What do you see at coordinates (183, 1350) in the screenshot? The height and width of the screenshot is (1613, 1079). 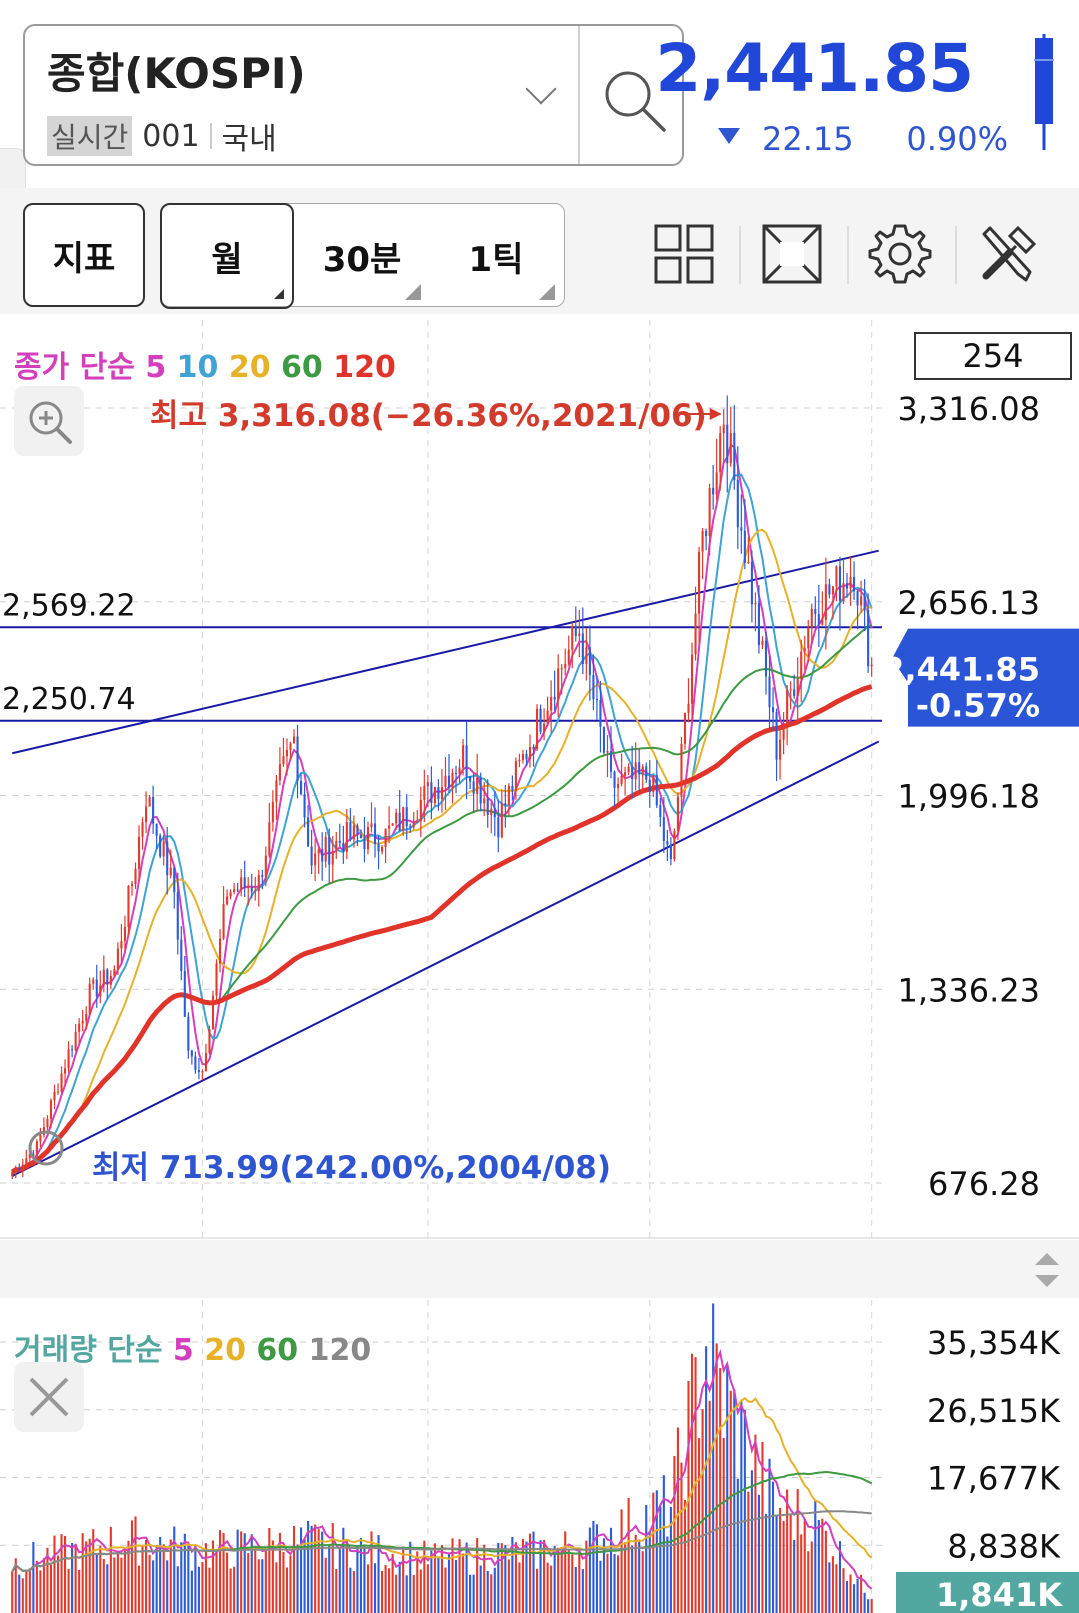 I see `legend-ma-5: 5` at bounding box center [183, 1350].